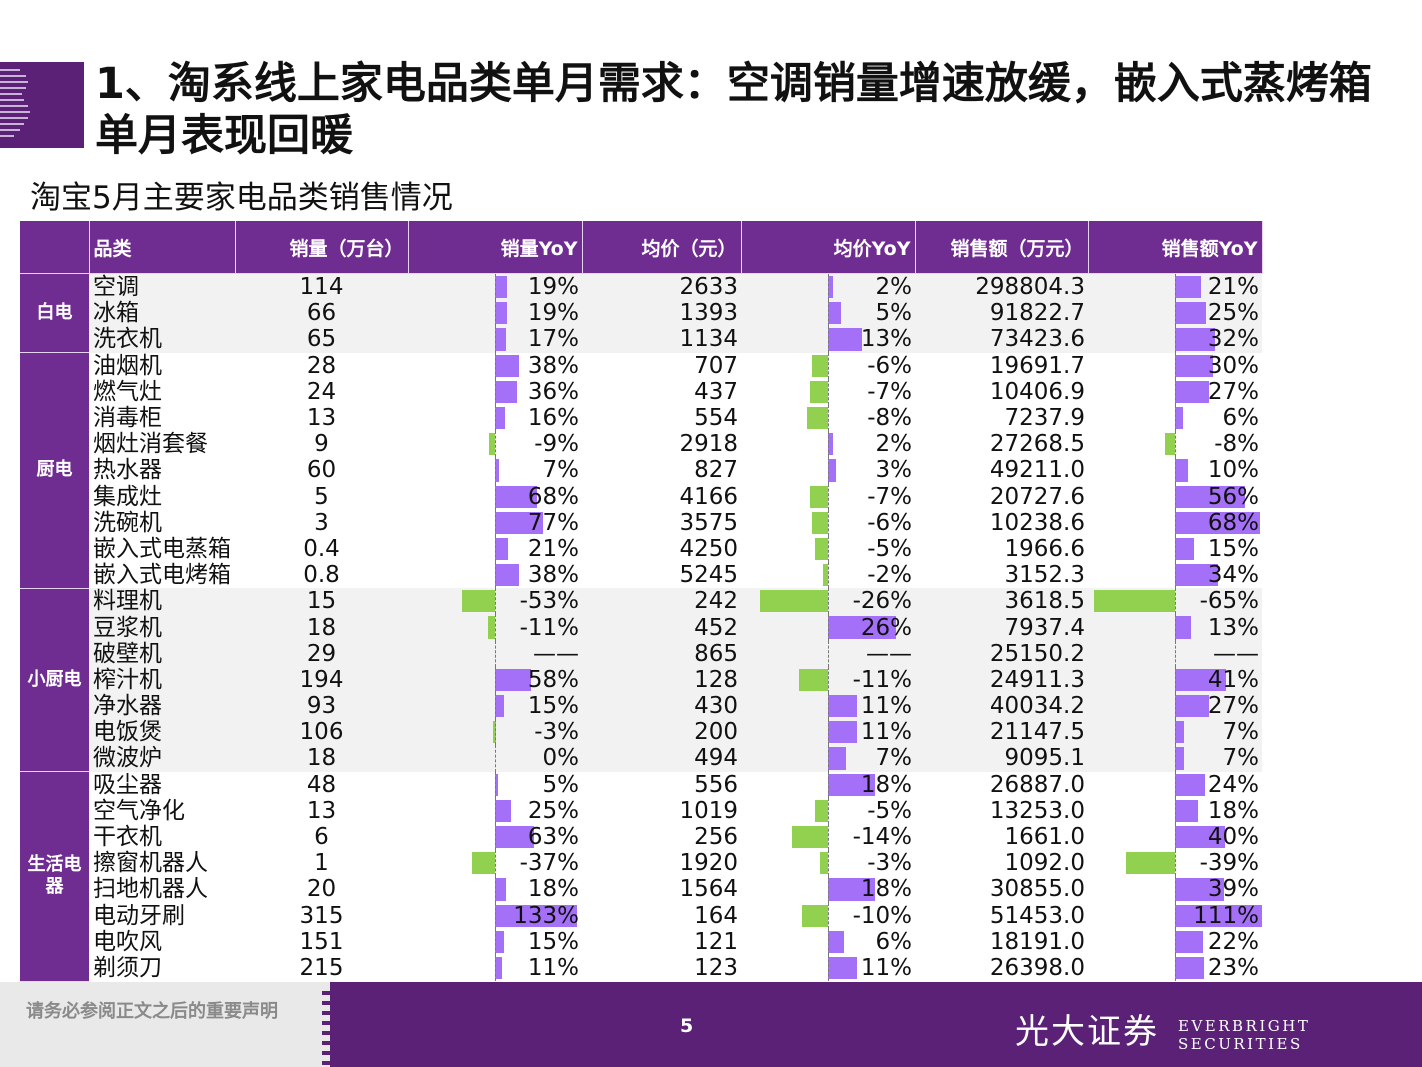 The image size is (1422, 1067). I want to click on bar-label: 111%, so click(1226, 915).